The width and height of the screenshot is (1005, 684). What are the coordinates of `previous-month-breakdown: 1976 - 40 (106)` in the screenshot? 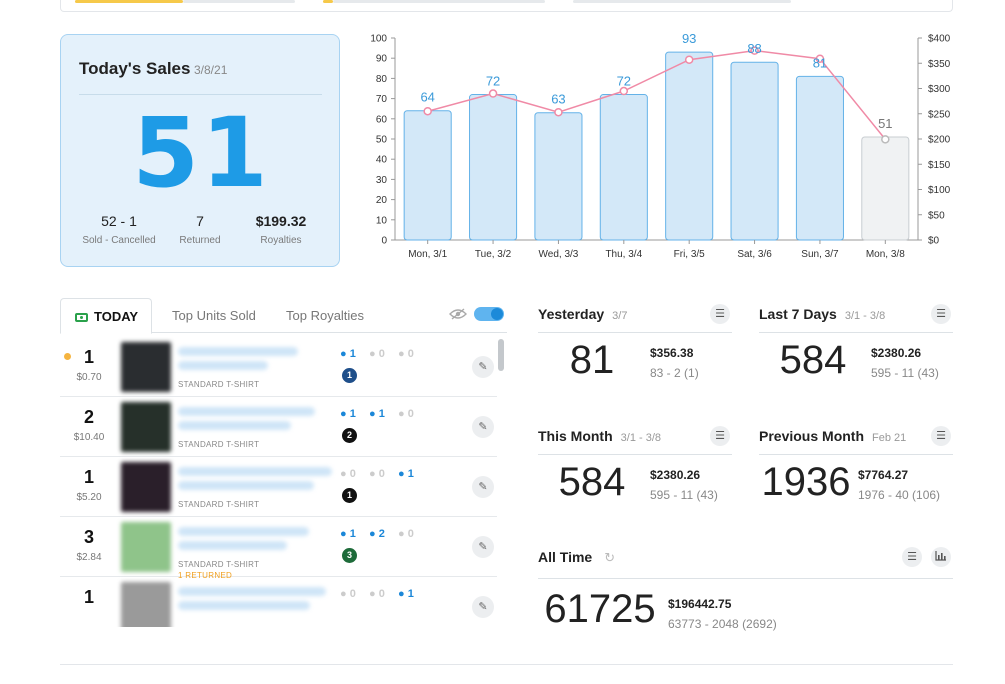 It's located at (899, 495).